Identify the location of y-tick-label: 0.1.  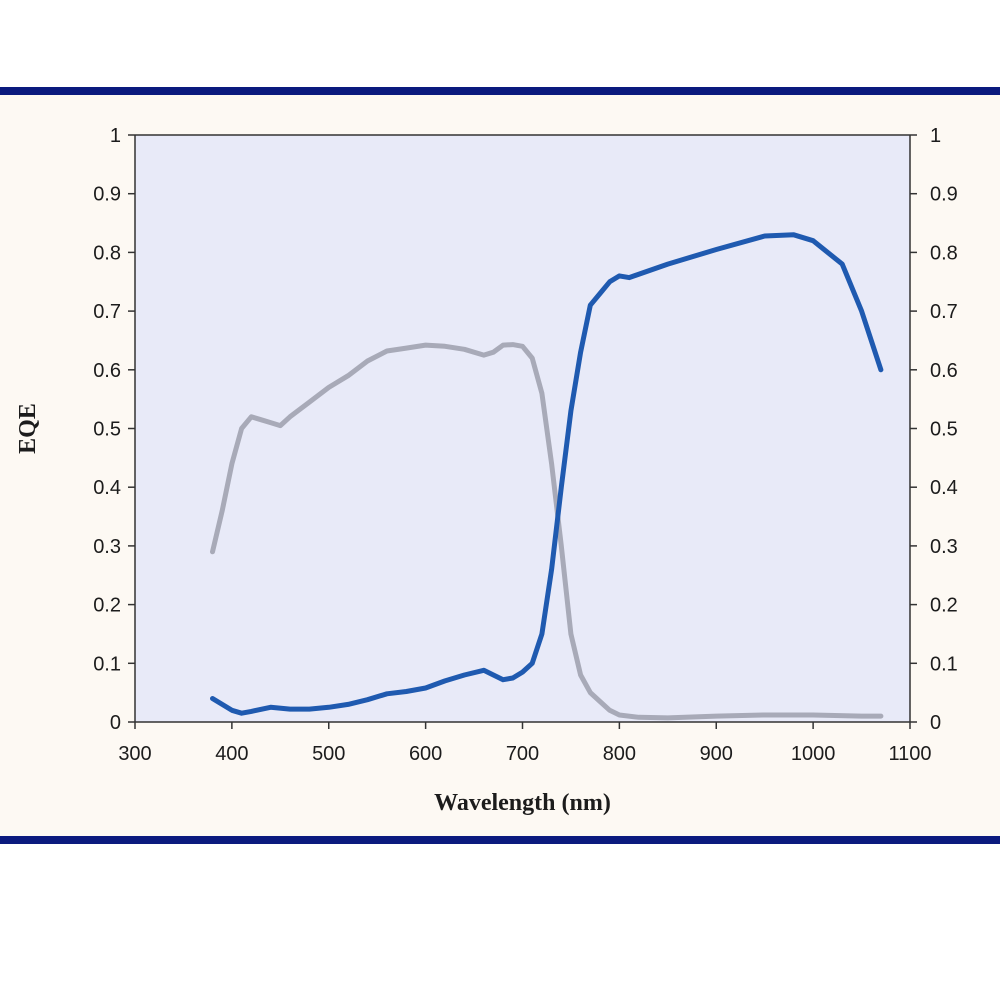
(107, 664).